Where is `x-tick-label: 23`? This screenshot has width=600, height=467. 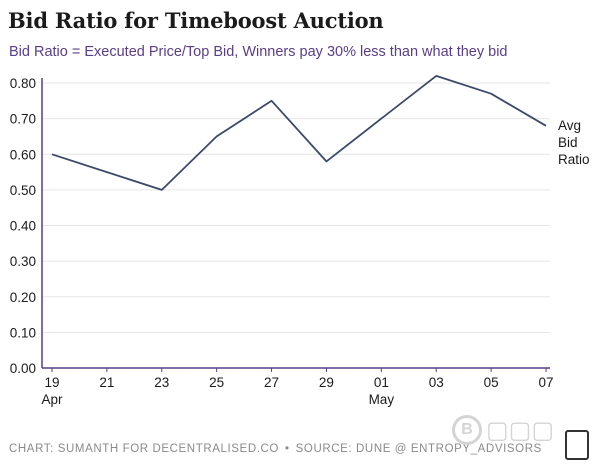 x-tick-label: 23 is located at coordinates (161, 382).